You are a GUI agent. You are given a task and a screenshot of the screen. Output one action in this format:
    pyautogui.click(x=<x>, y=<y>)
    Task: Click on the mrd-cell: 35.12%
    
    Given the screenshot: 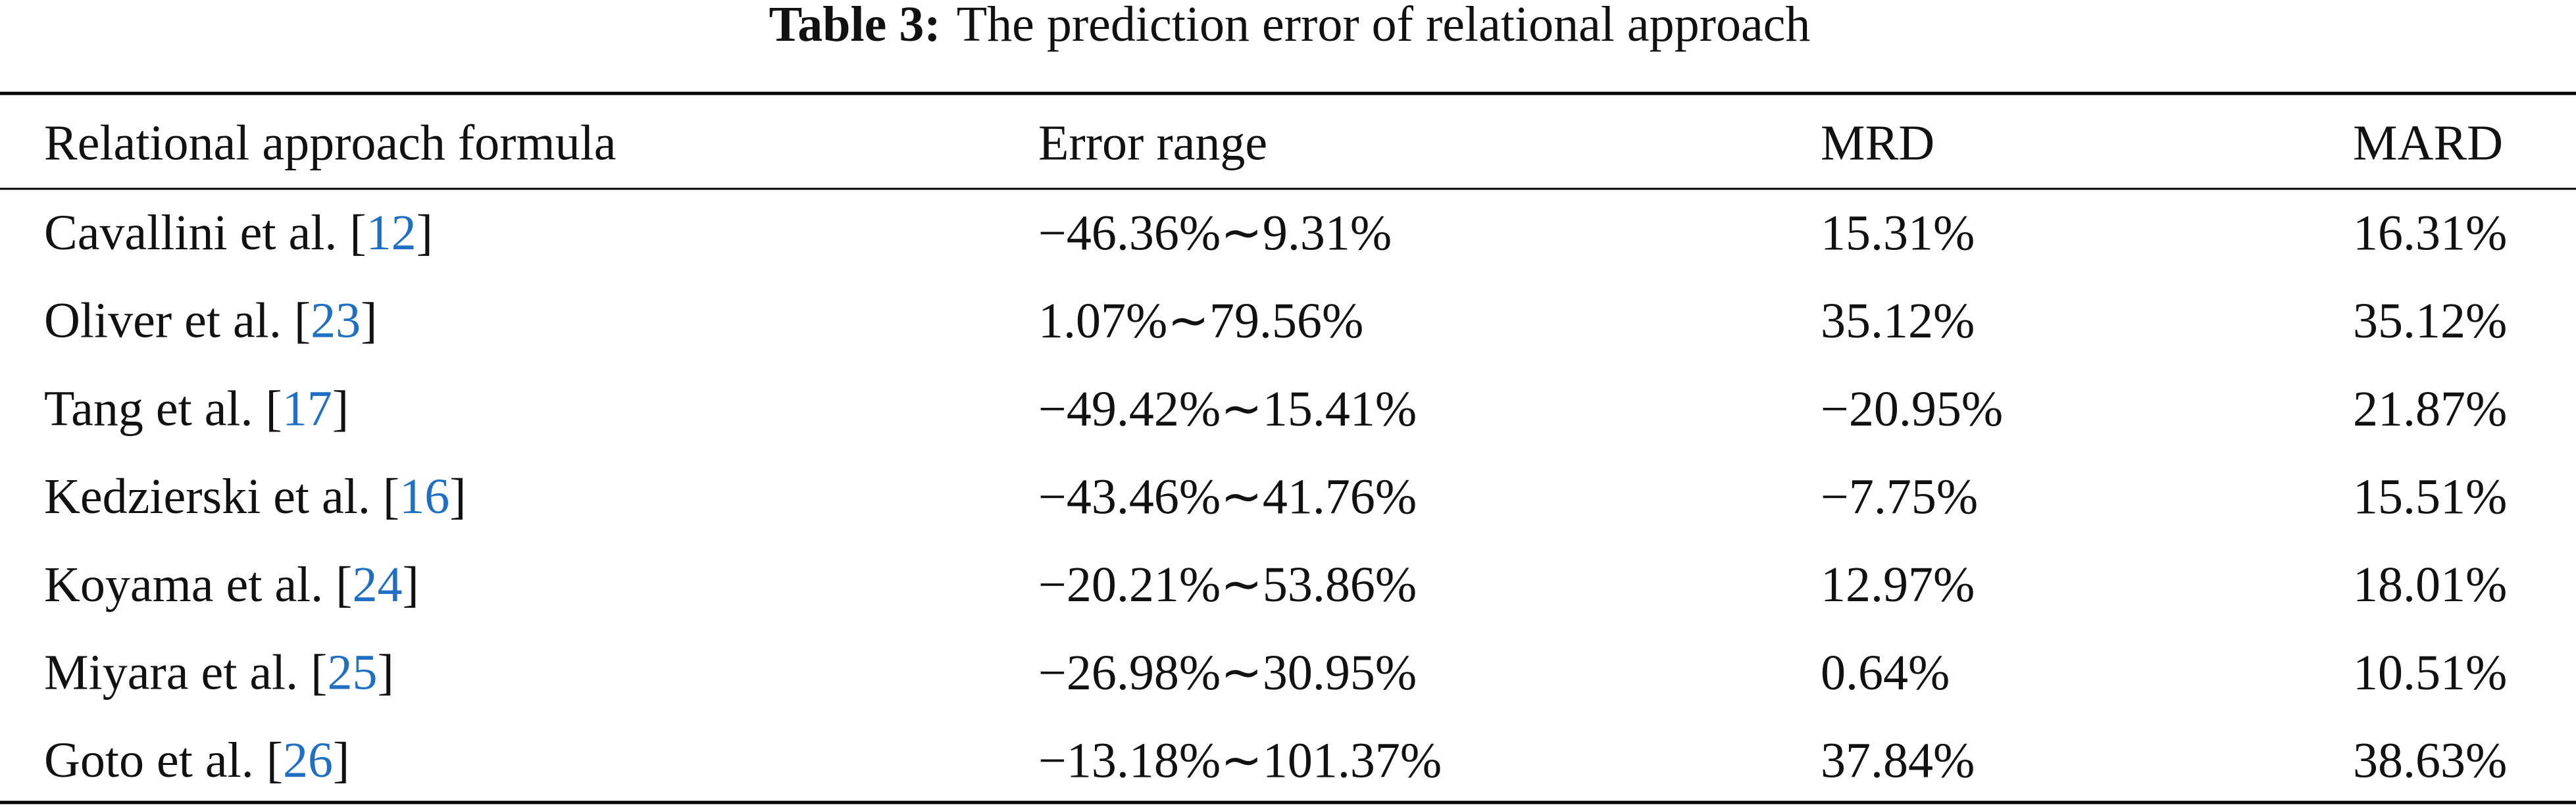 What is the action you would take?
    pyautogui.click(x=1898, y=321)
    